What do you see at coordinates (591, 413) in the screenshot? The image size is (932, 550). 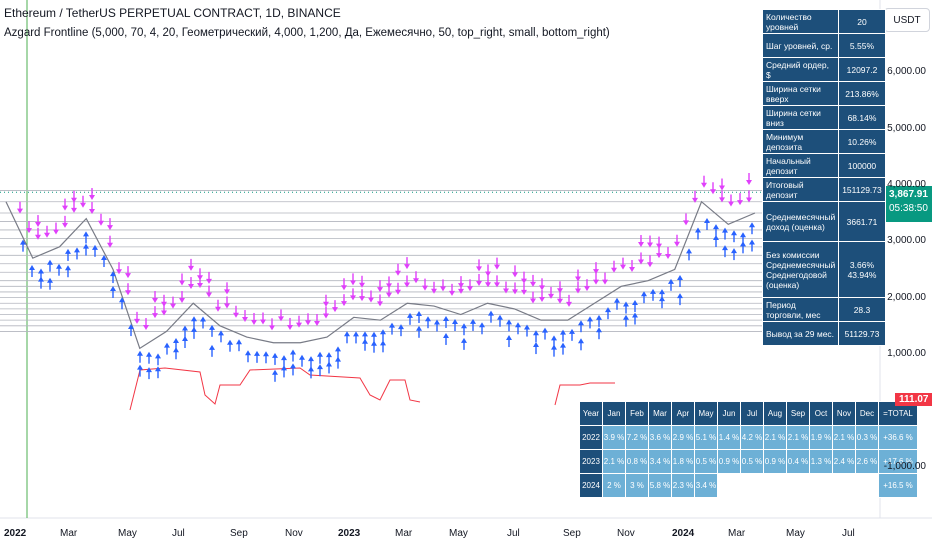 I see `monthly-header-cell: Year` at bounding box center [591, 413].